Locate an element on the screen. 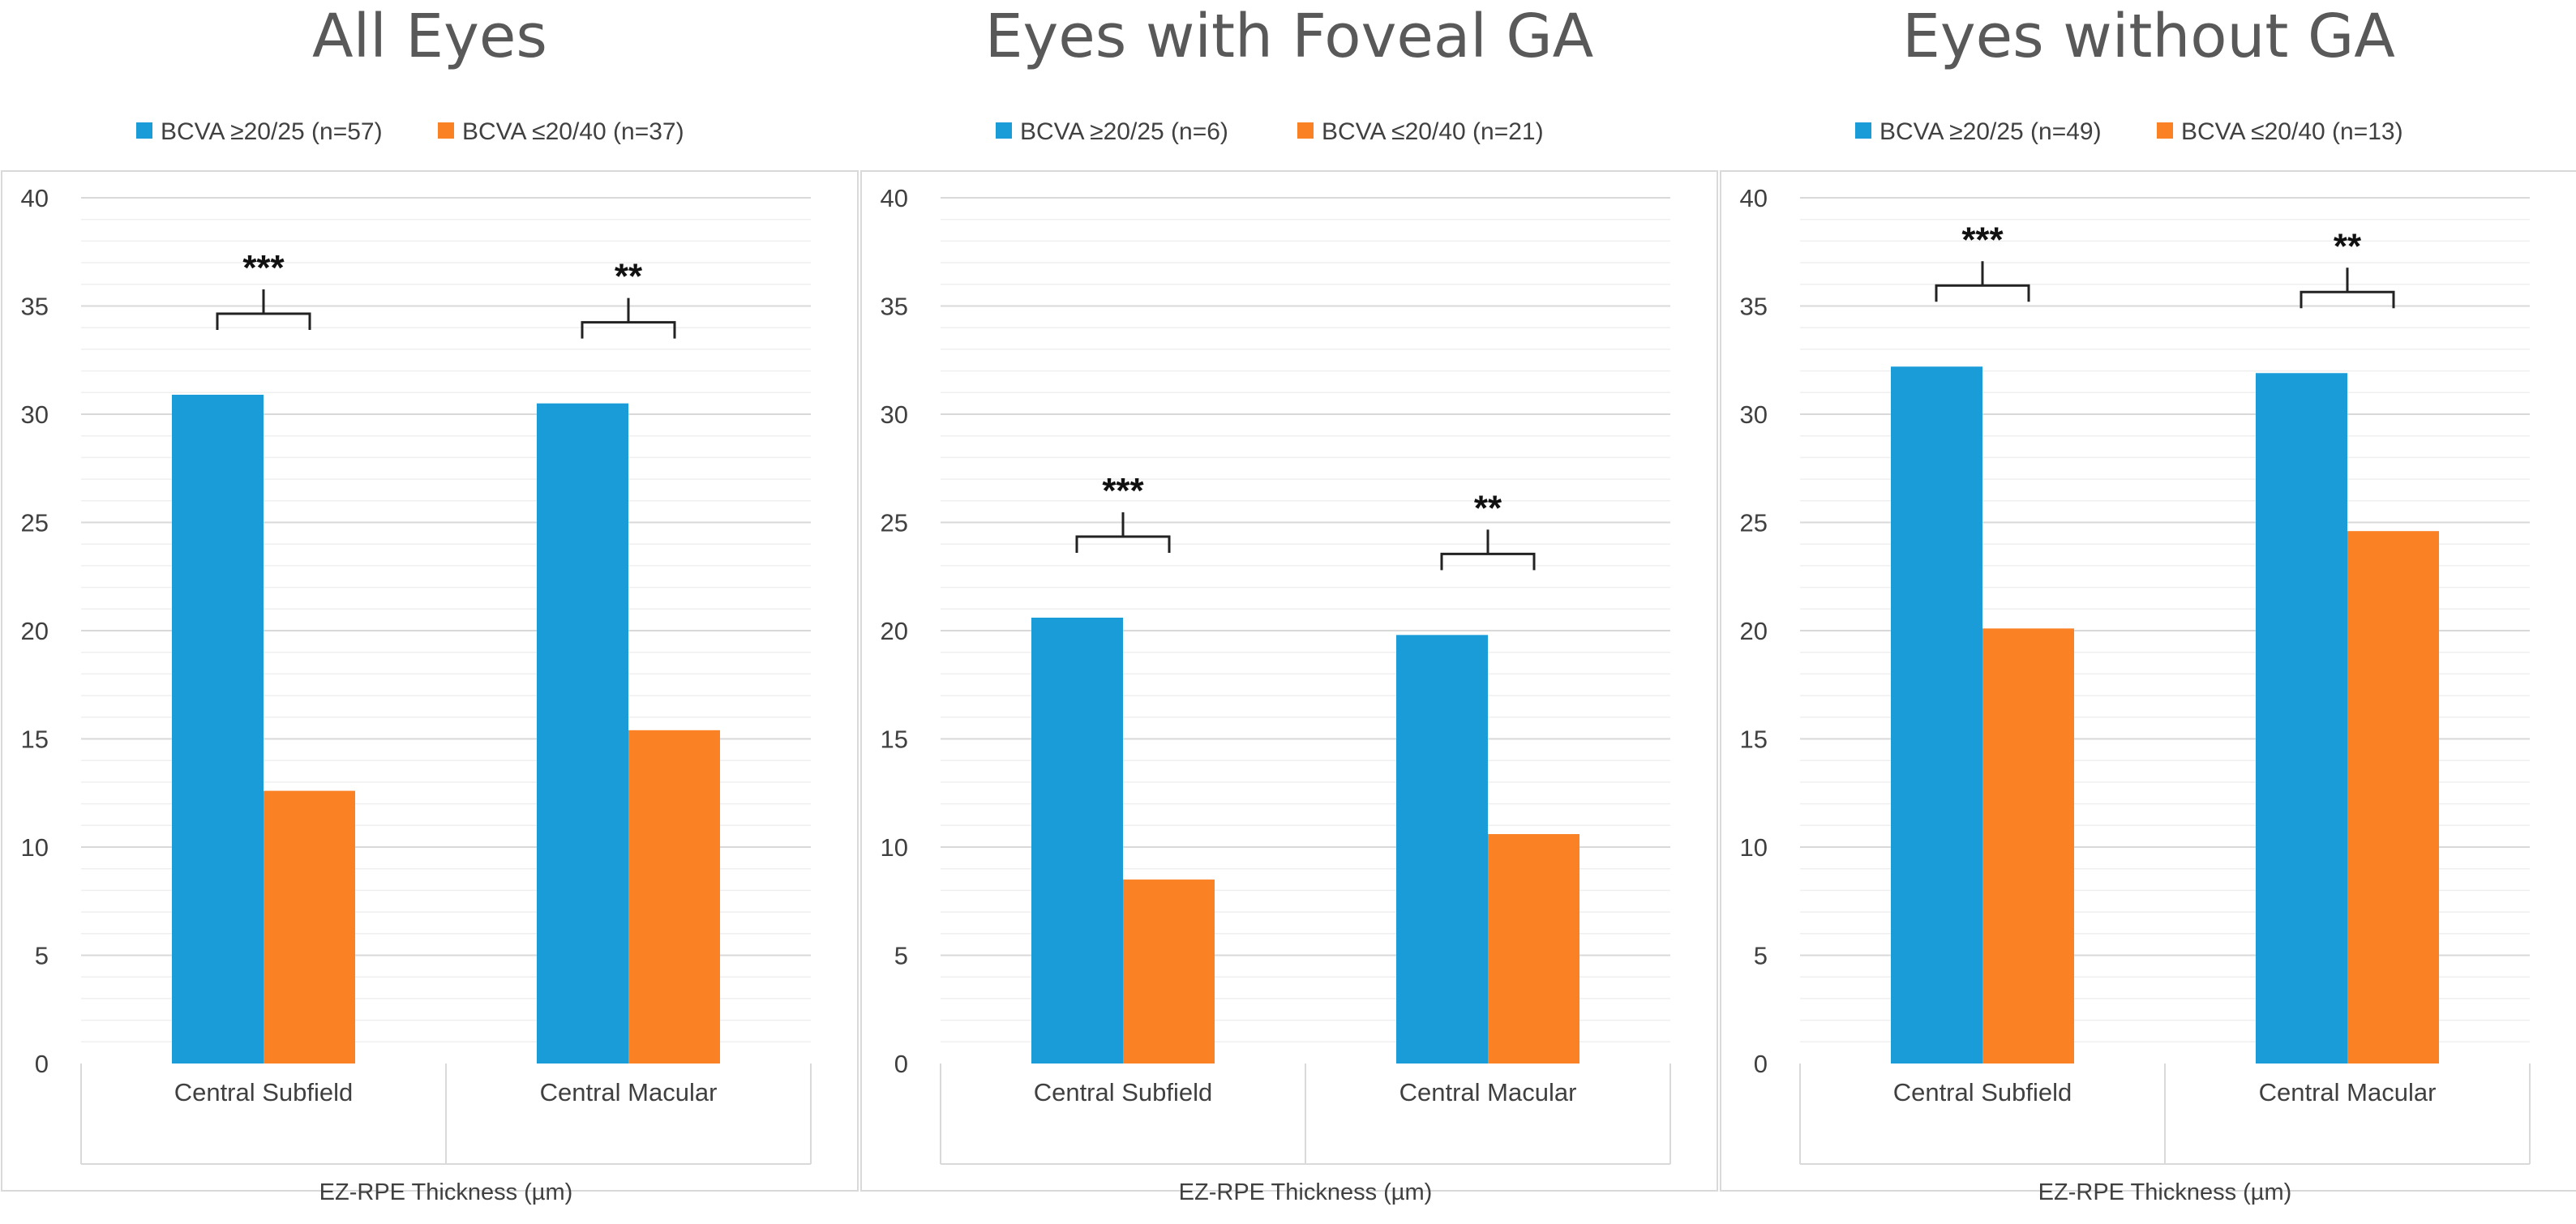 The width and height of the screenshot is (2576, 1224). legend-label-1: BCVA ≥20/25 (n=49) is located at coordinates (1990, 131).